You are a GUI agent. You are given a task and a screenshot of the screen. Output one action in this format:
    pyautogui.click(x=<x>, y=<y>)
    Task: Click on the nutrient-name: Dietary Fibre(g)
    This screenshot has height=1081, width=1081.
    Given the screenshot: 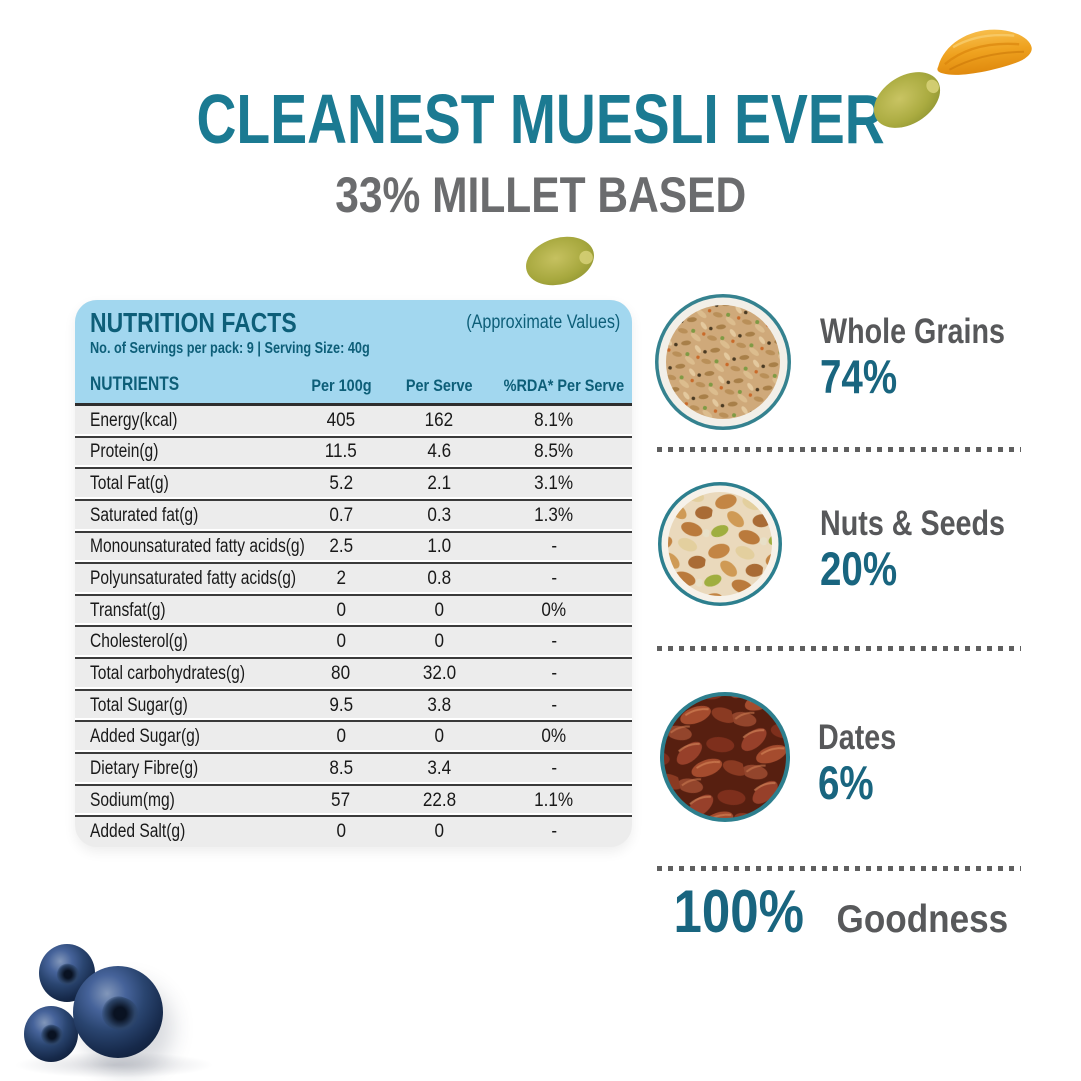 What is the action you would take?
    pyautogui.click(x=144, y=768)
    